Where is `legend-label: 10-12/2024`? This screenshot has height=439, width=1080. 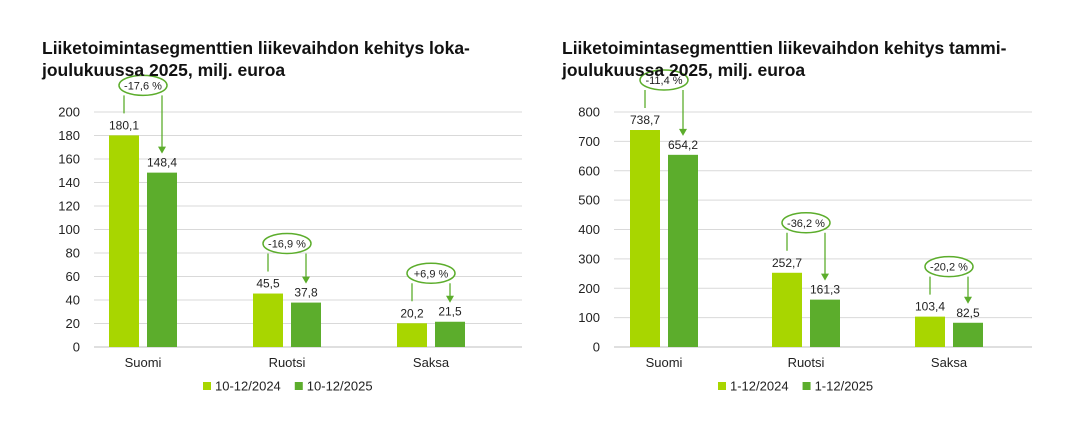 legend-label: 10-12/2024 is located at coordinates (248, 386).